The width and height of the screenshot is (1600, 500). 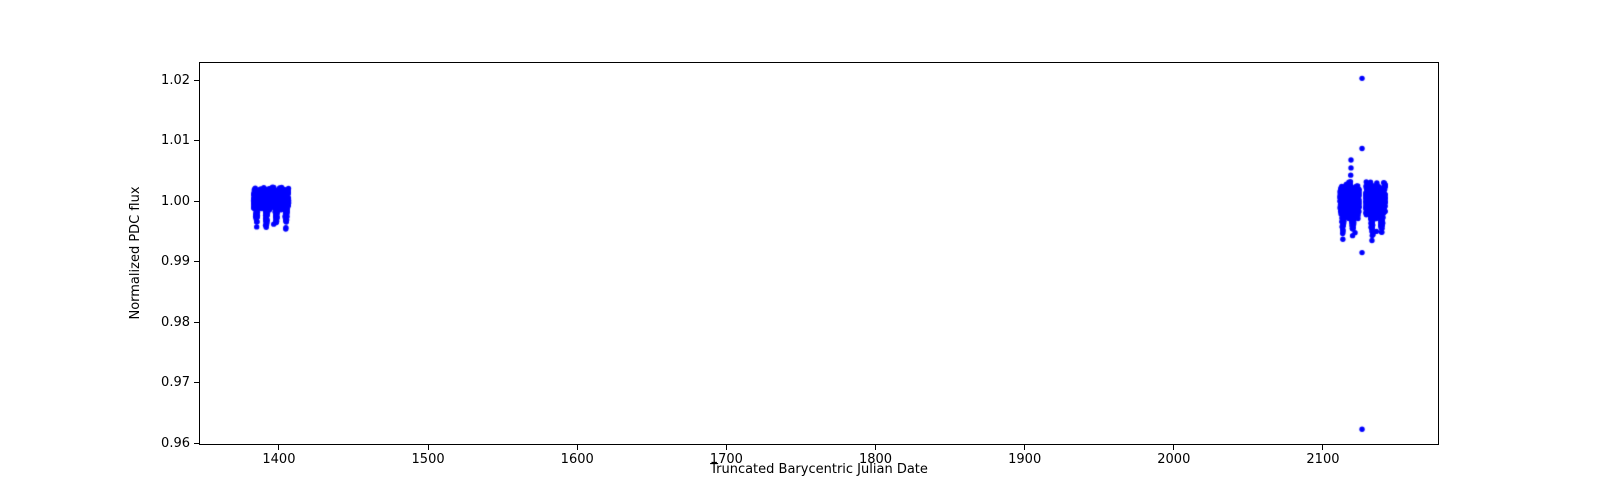 What do you see at coordinates (875, 459) in the screenshot?
I see `x-tick-label: 1800` at bounding box center [875, 459].